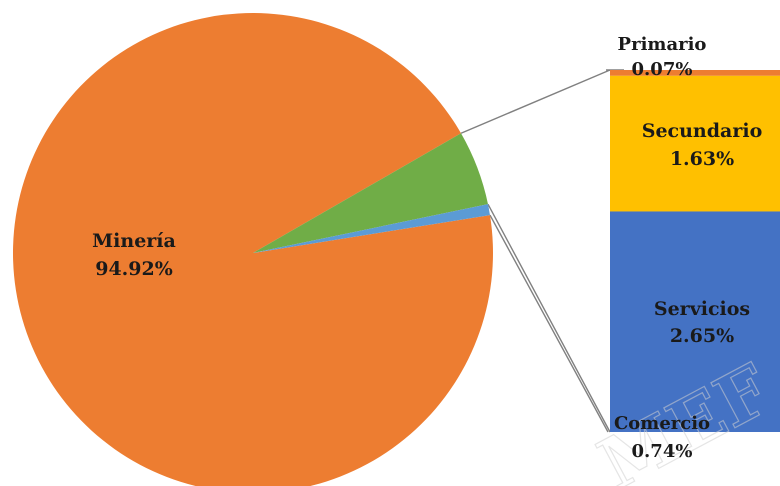 The width and height of the screenshot is (780, 486). What do you see at coordinates (134, 241) in the screenshot?
I see `label-mineria-name: Minería` at bounding box center [134, 241].